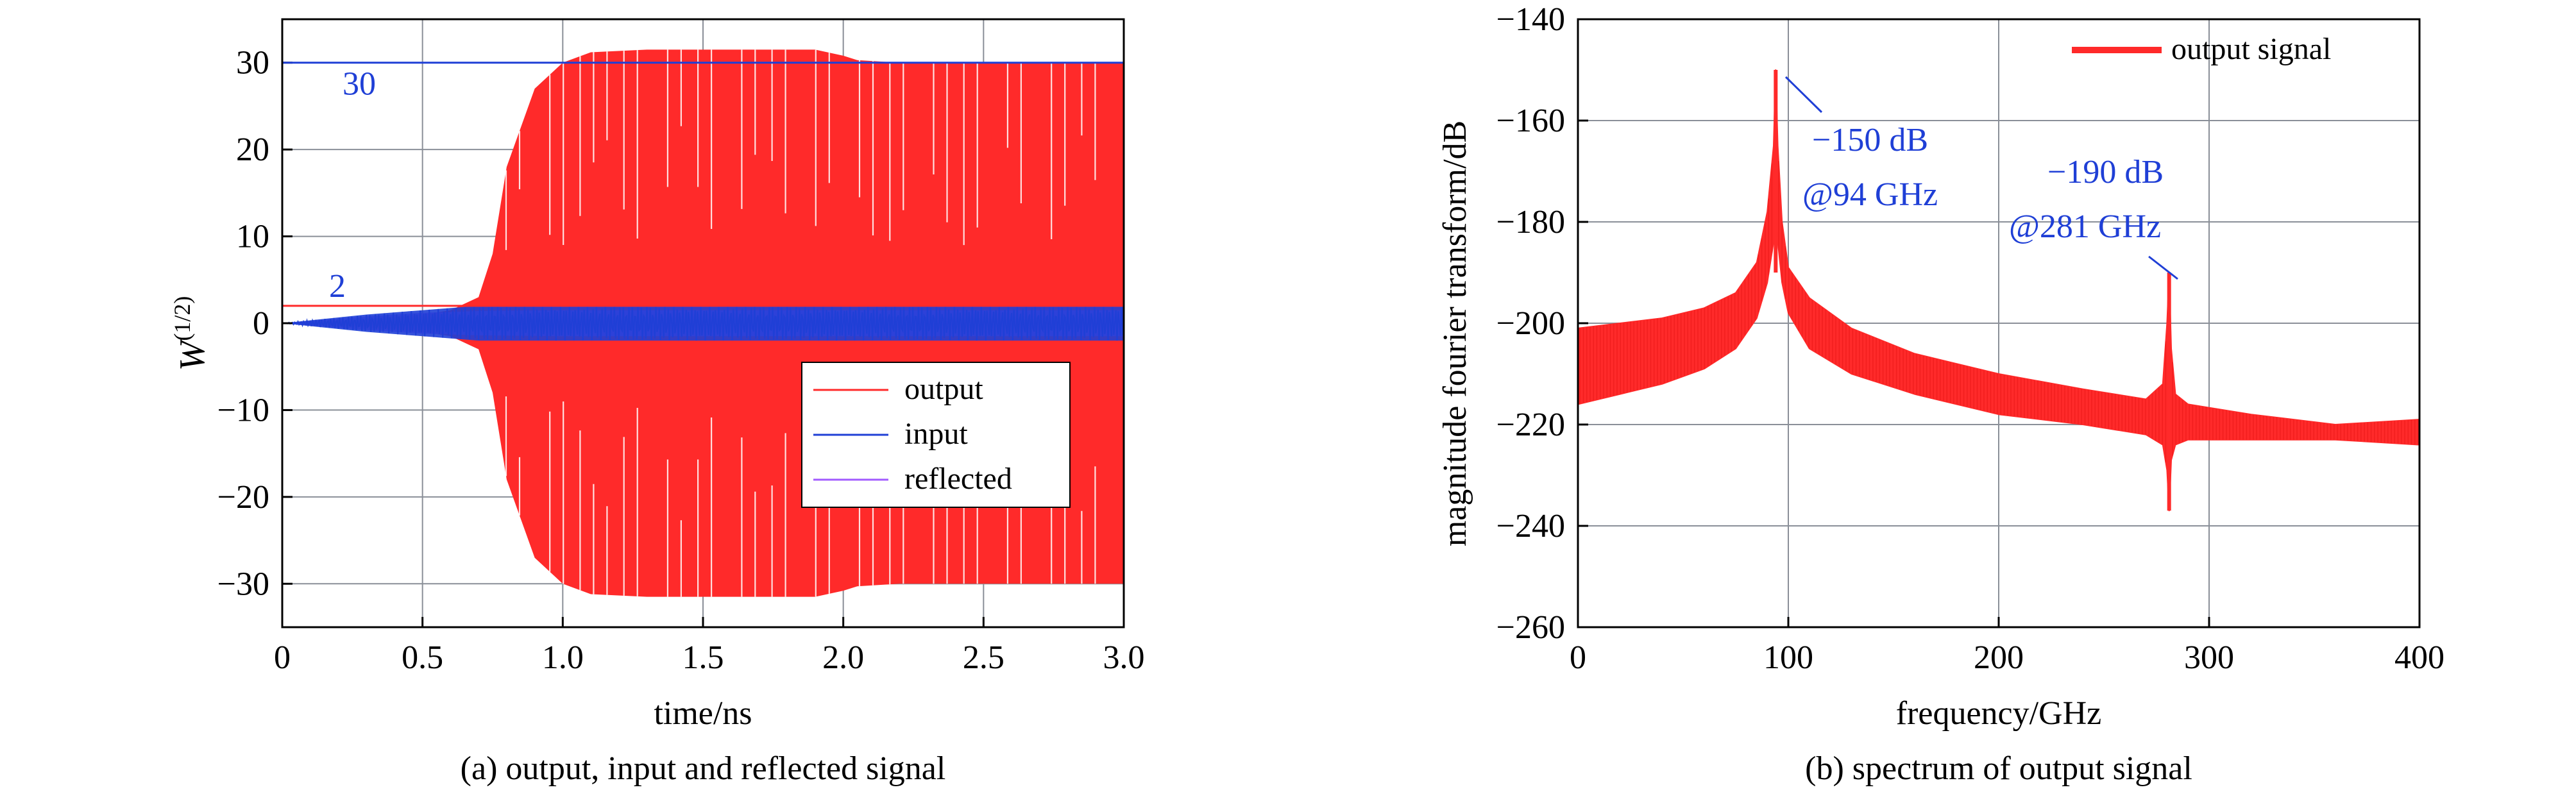 The image size is (2576, 792). I want to click on panel-b-y-axis-label: magnitude fourier transform/dB, so click(1455, 333).